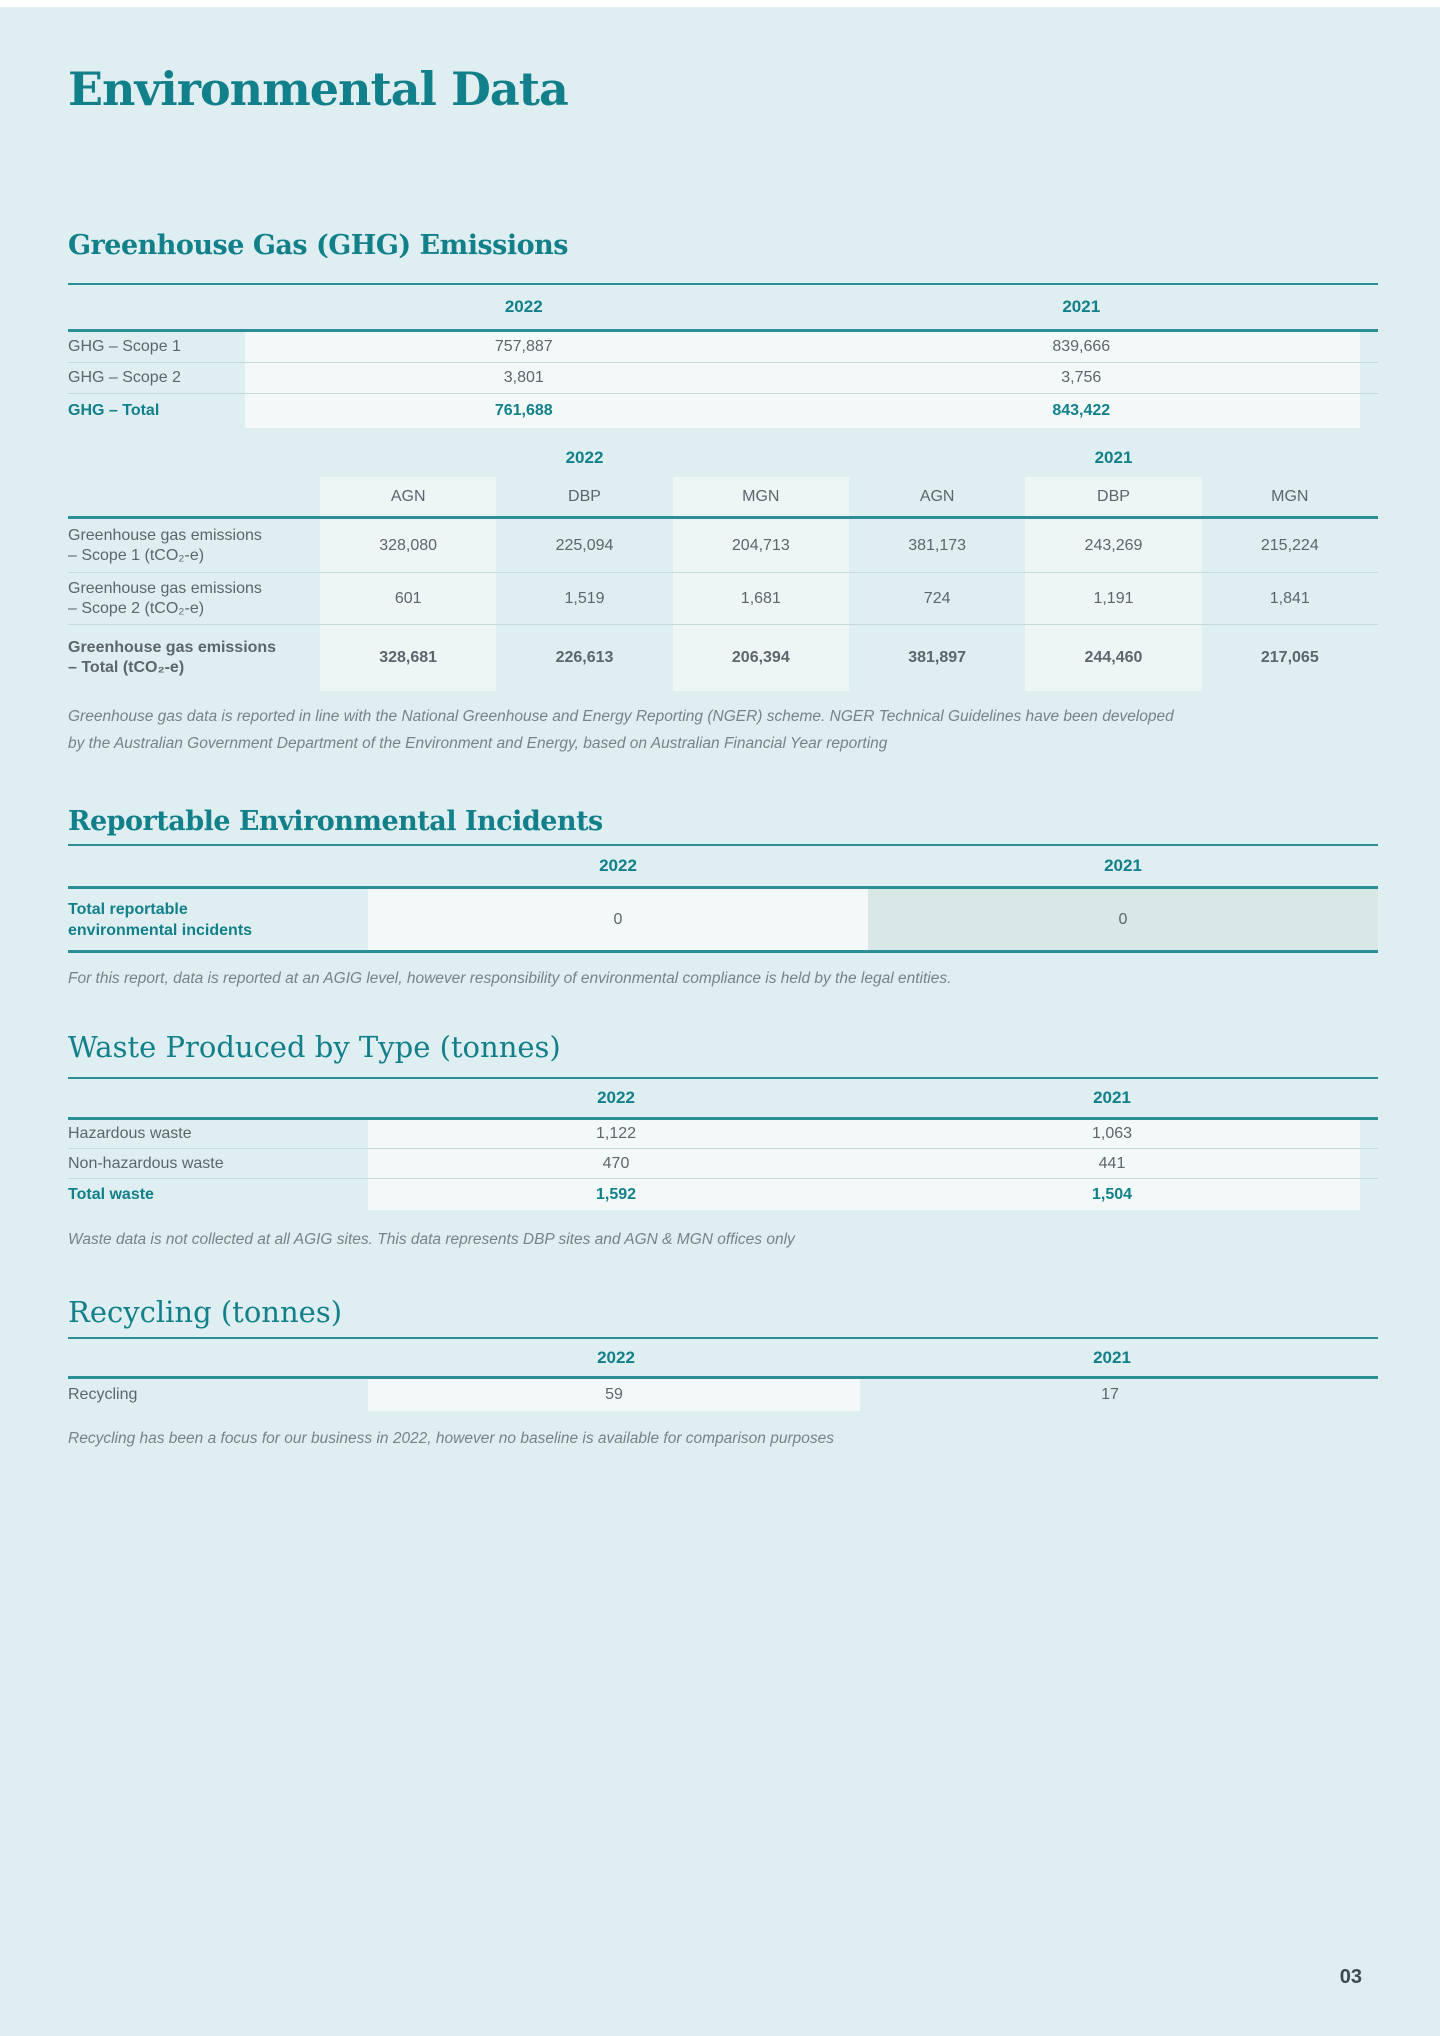 The width and height of the screenshot is (1440, 2036). Describe the element at coordinates (408, 545) in the screenshot. I see `cell-value: 328,080` at that location.